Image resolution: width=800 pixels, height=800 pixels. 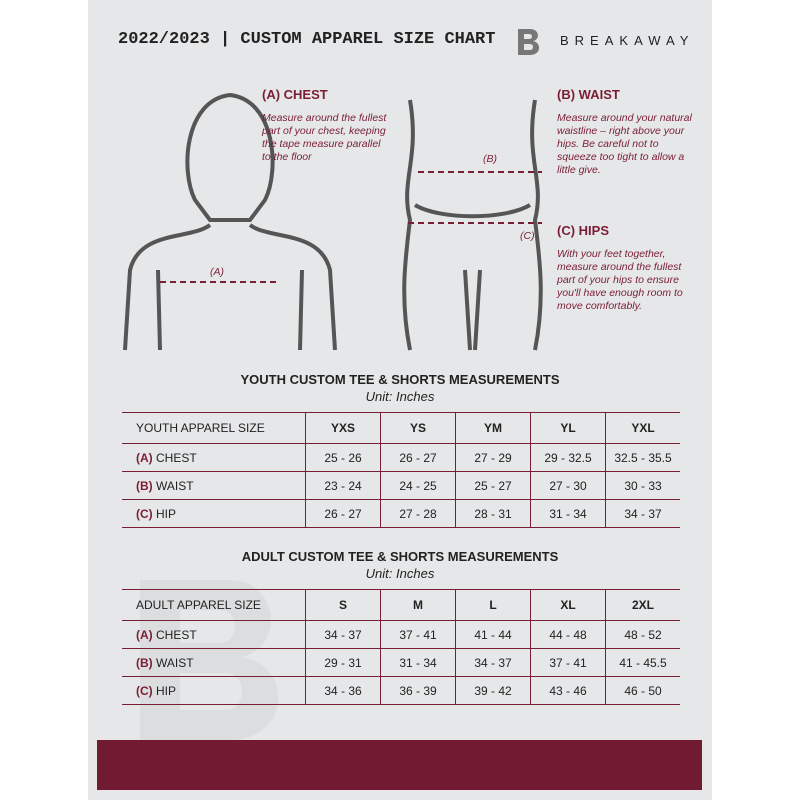 I want to click on measure-value: 46 - 50, so click(x=642, y=690).